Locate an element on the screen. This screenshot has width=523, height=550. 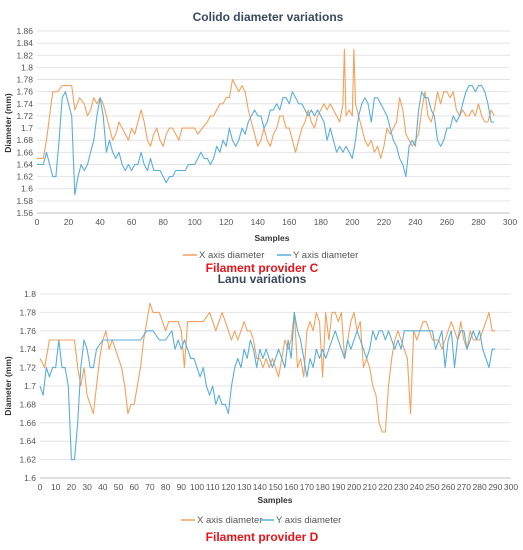
y-tick-label: 1.84 is located at coordinates (24, 43).